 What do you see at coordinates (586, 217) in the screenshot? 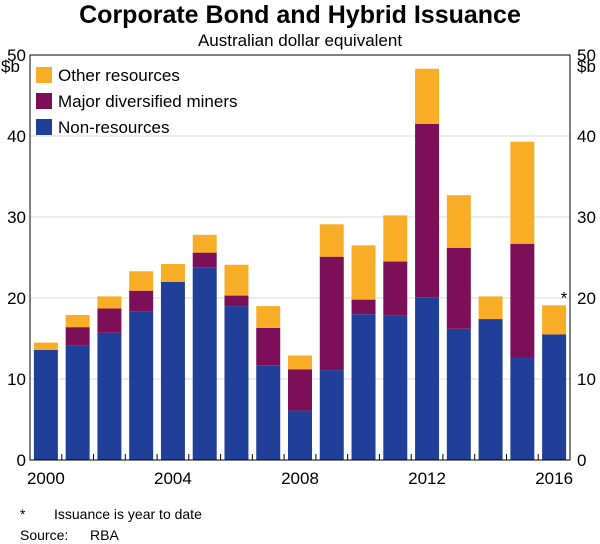
I see `y-tick-label-right: 30` at bounding box center [586, 217].